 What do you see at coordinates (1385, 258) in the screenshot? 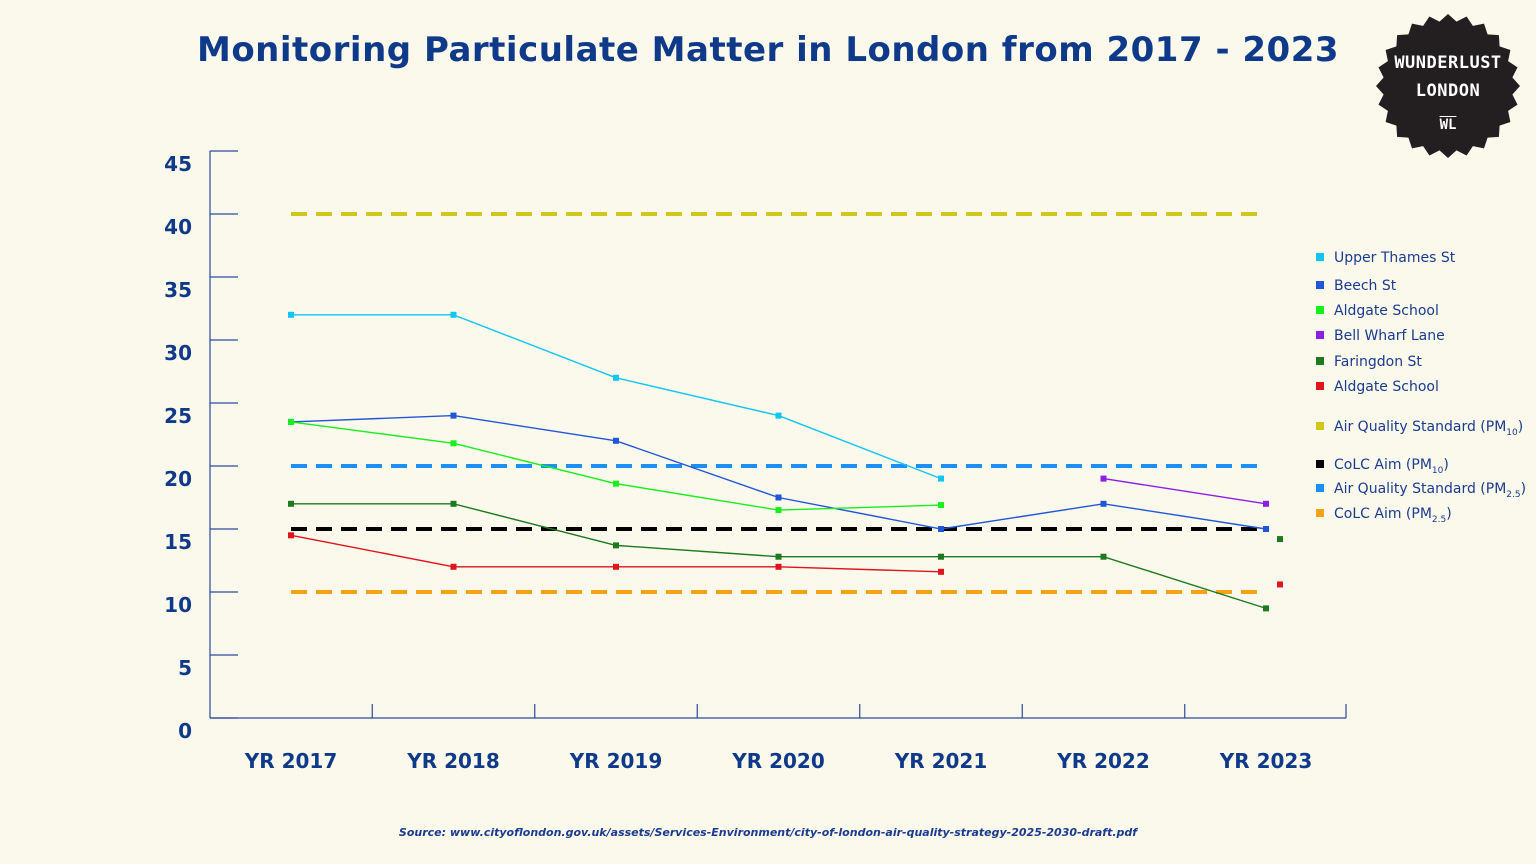
I see `legend-item-upper-thames-st: Upper Thames St` at bounding box center [1385, 258].